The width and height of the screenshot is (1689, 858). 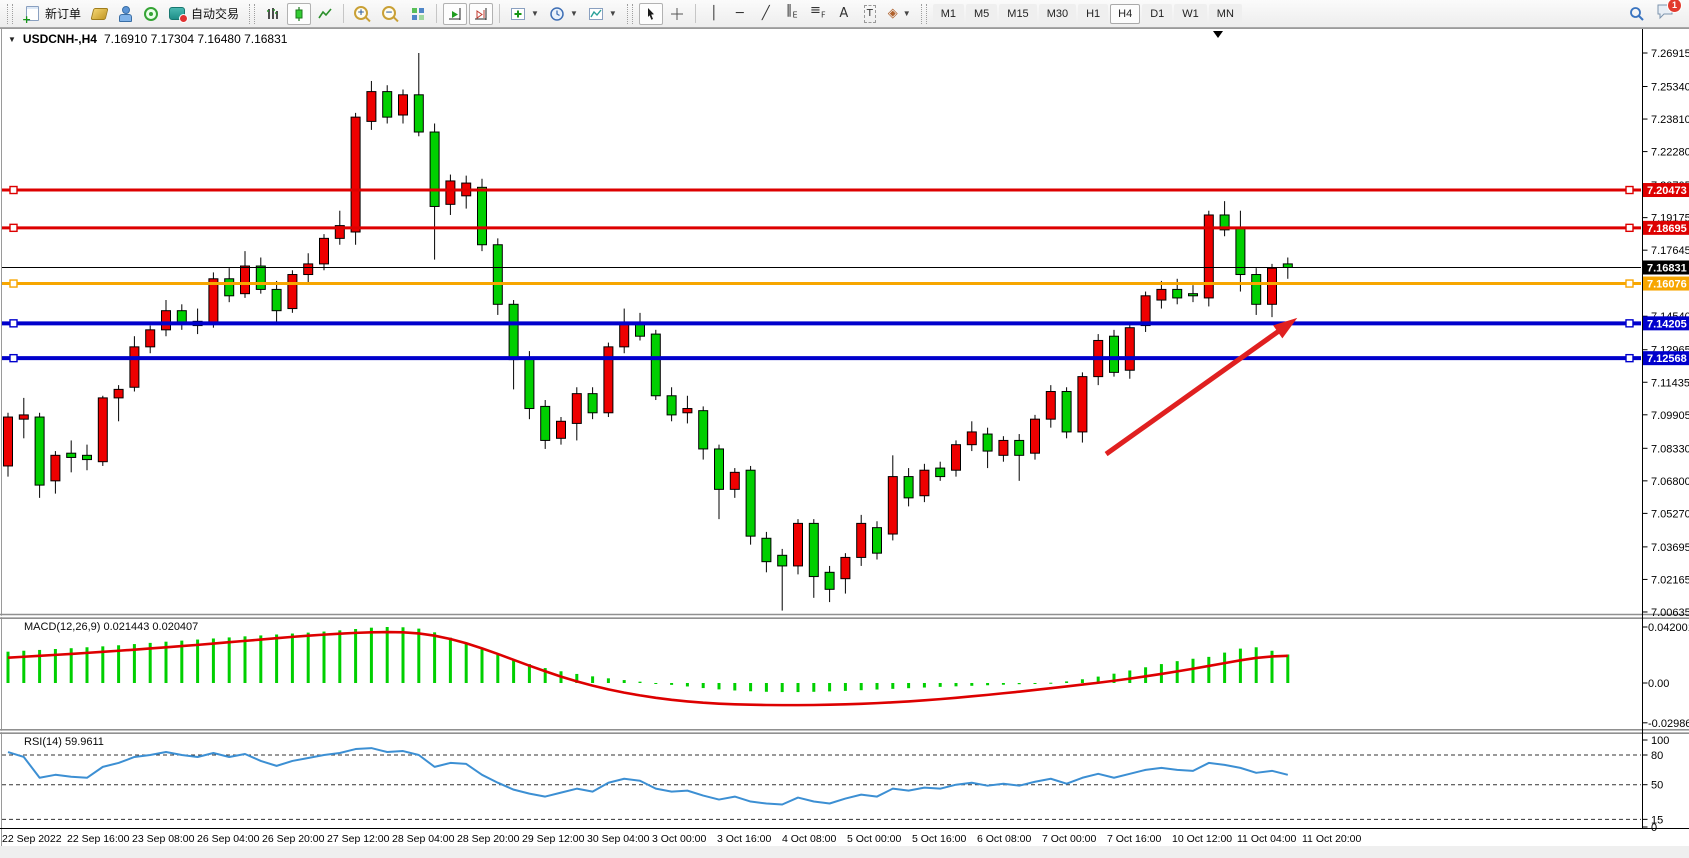 What do you see at coordinates (1657, 756) in the screenshot?
I see `rsi-tick-label: 80` at bounding box center [1657, 756].